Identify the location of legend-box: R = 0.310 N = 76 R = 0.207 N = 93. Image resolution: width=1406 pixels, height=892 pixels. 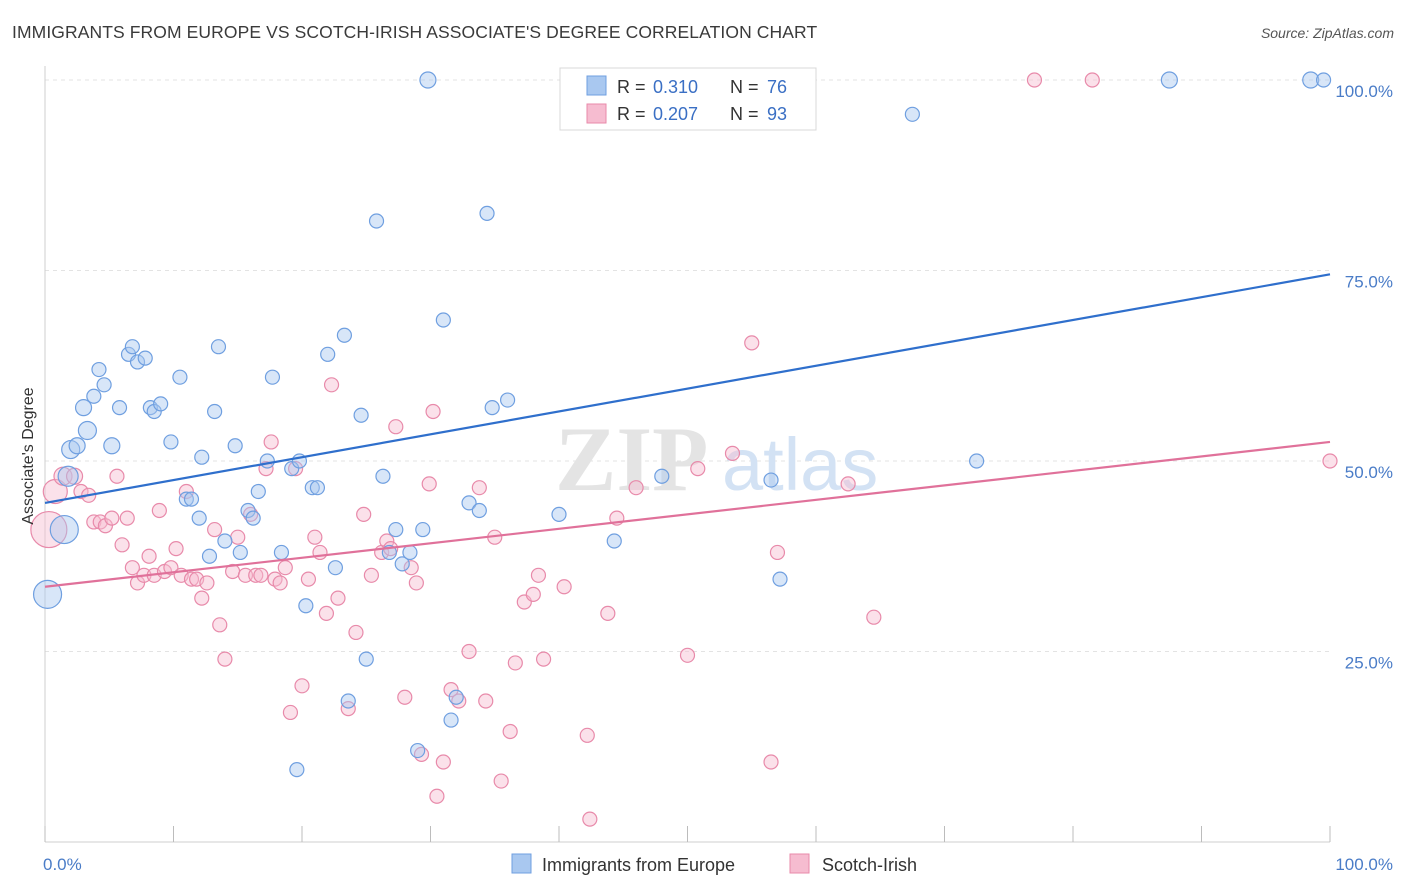
(688, 99).